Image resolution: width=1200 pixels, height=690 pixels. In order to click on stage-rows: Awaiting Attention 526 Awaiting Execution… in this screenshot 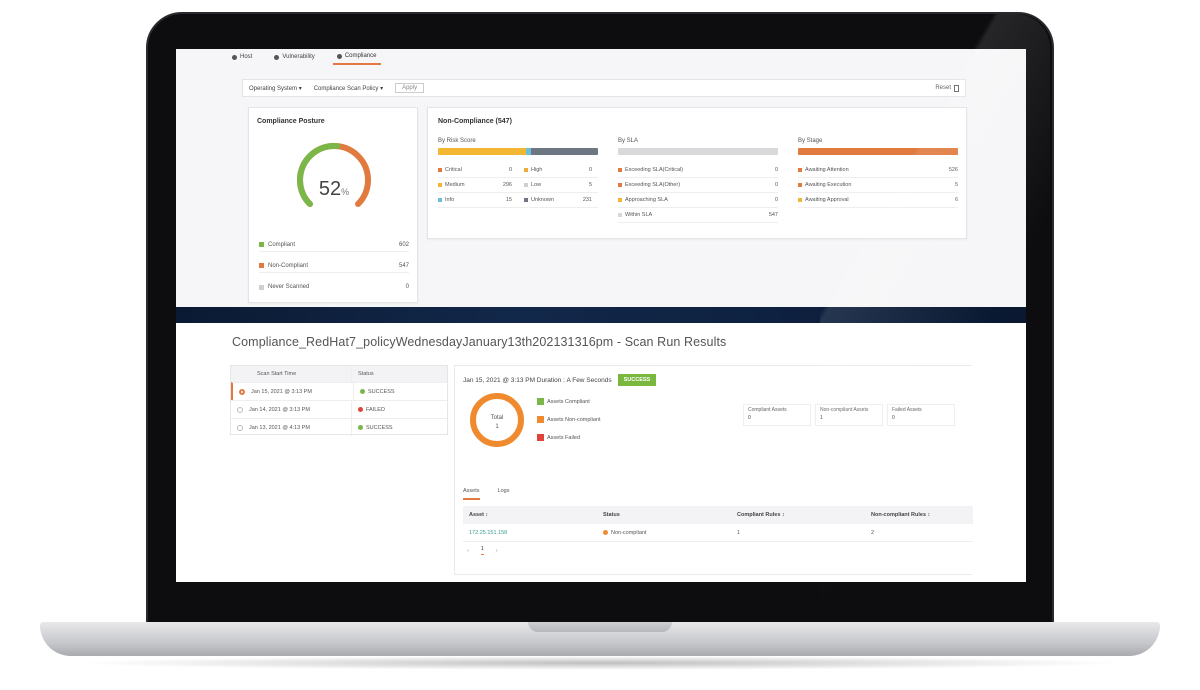, I will do `click(878, 185)`.